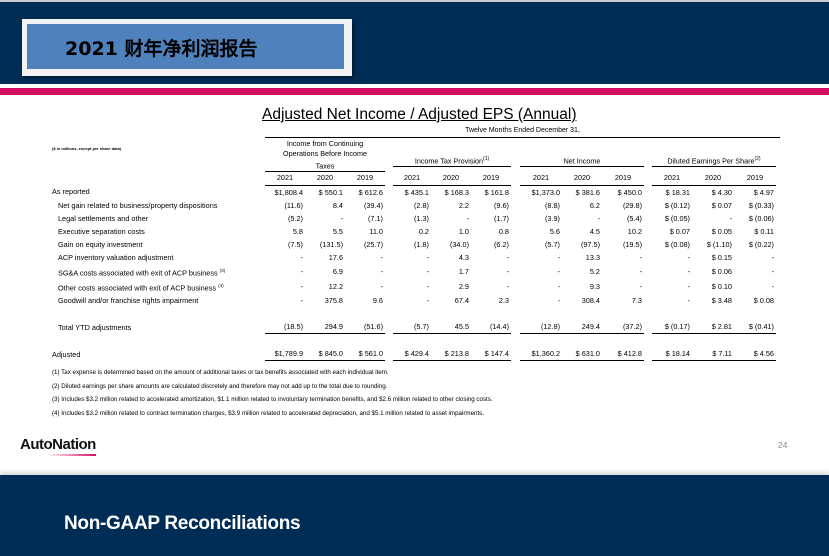 The width and height of the screenshot is (829, 556). I want to click on cell-value: $ 550.1, so click(330, 192).